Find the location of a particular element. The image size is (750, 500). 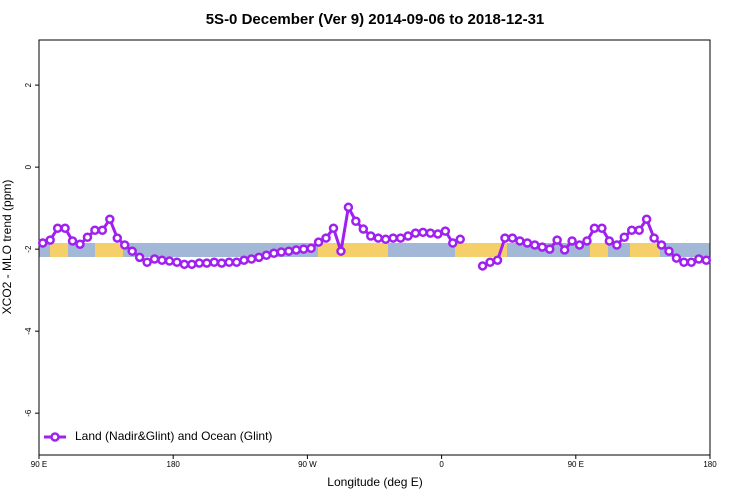

x-tick-label: 0 is located at coordinates (441, 464).